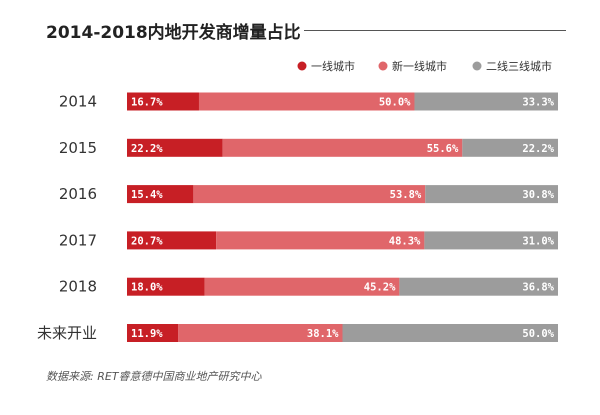 The width and height of the screenshot is (600, 415). Describe the element at coordinates (154, 376) in the screenshot. I see `source-note: 数据来源: RET睿意德中国商业地产研究中心` at that location.